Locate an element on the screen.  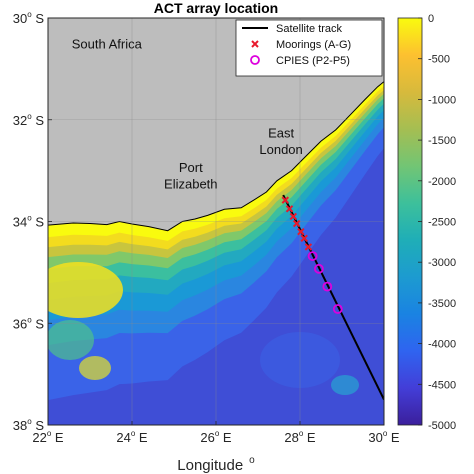
legend-entry: CPIES (P2-P5) is located at coordinates (300, 61).